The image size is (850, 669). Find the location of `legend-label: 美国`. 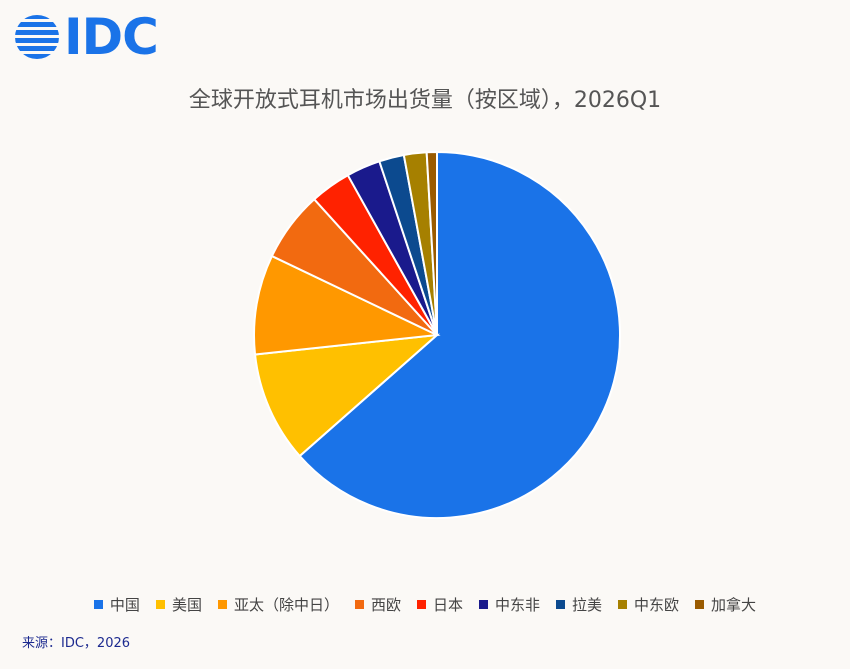

legend-label: 美国 is located at coordinates (186, 605).